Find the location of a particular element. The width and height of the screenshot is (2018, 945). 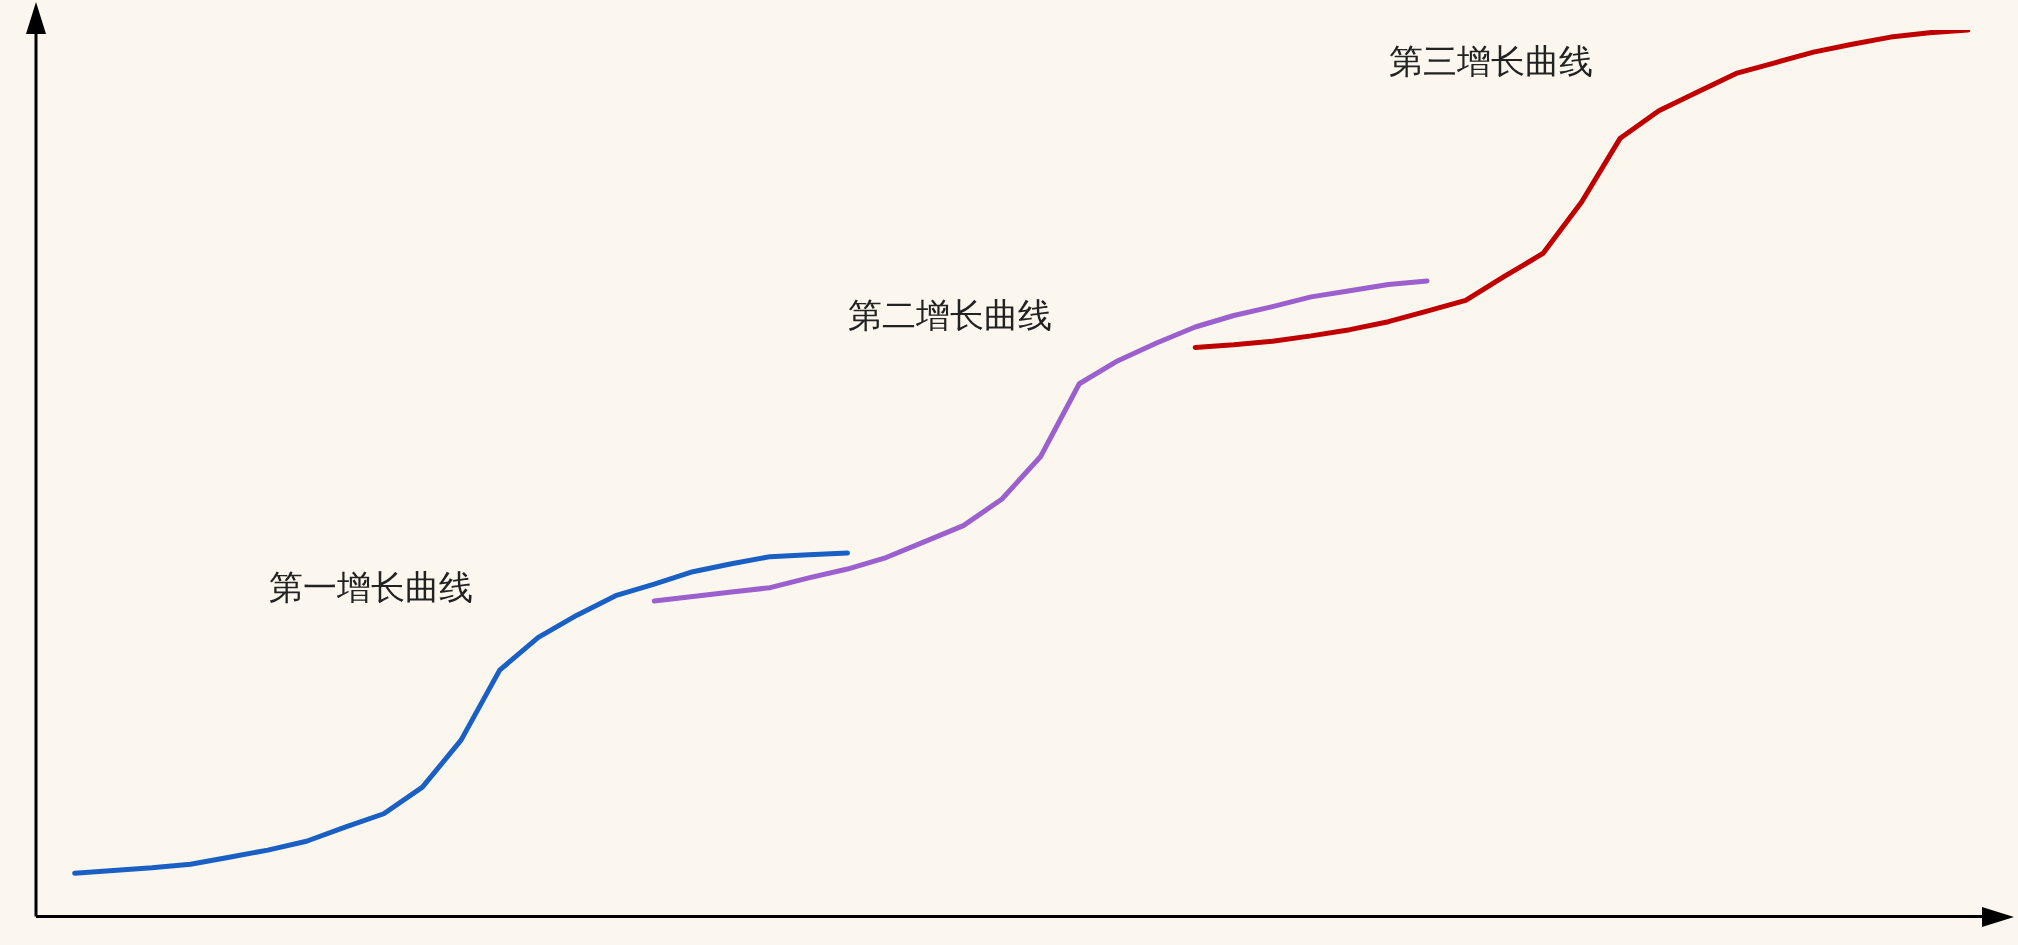

series-label: 第二增长曲线 is located at coordinates (950, 314).